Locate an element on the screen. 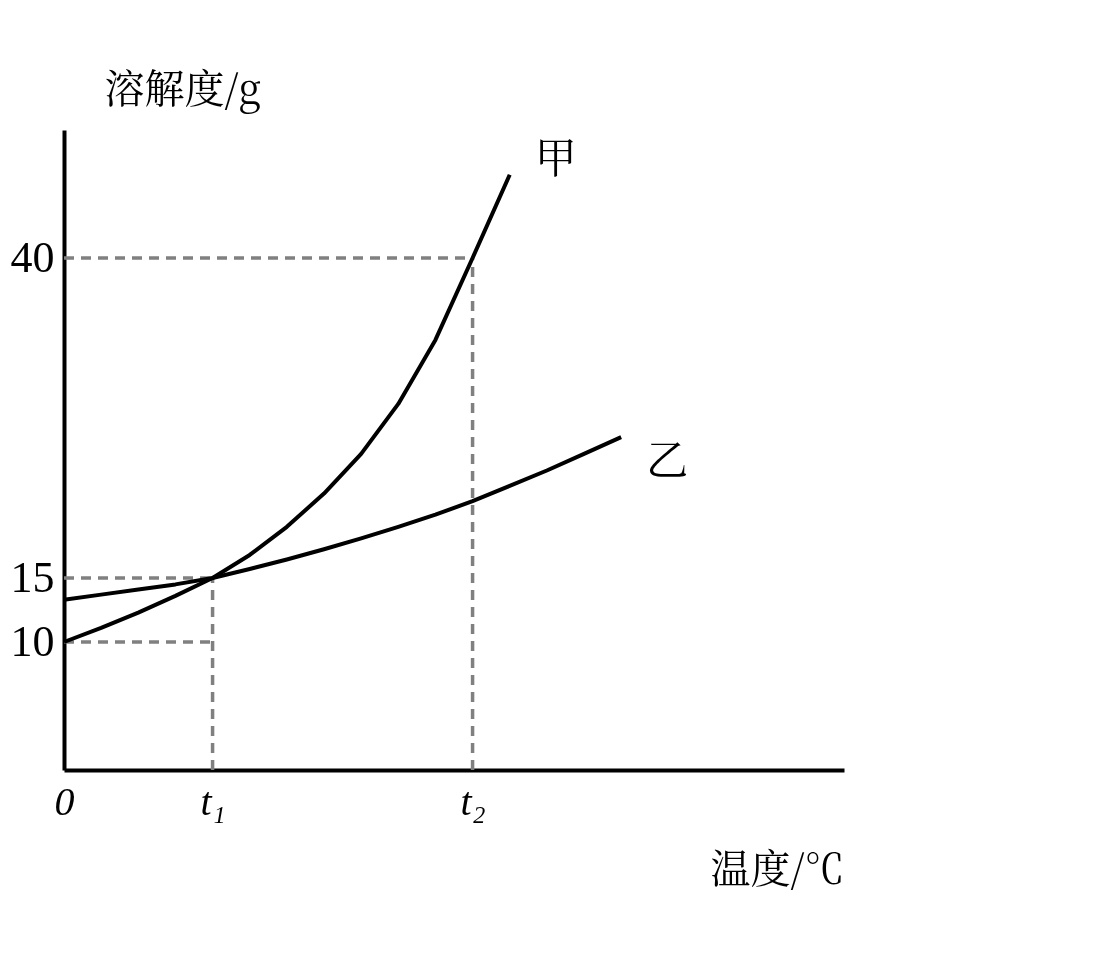  y-axis-title: 溶解度/g is located at coordinates (183, 85).